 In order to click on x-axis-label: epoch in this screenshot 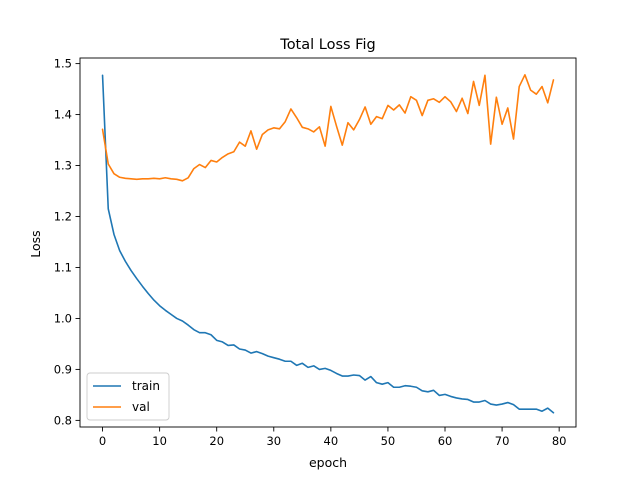, I will do `click(328, 462)`.